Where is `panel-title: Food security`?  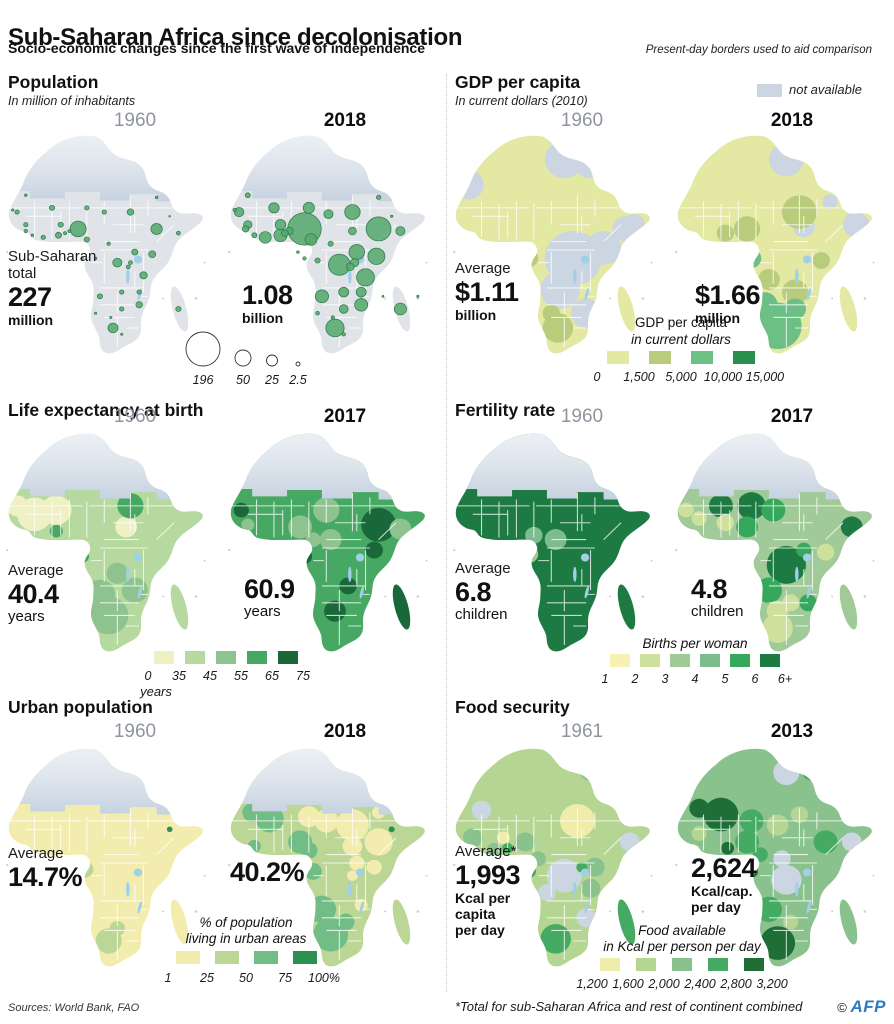 panel-title: Food security is located at coordinates (512, 707).